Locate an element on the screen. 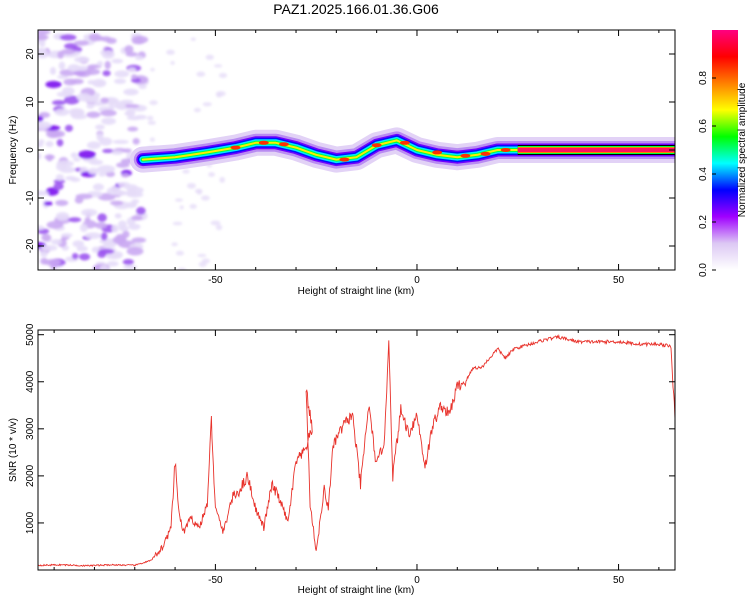  snr-x-tick-label: 0 is located at coordinates (417, 580).